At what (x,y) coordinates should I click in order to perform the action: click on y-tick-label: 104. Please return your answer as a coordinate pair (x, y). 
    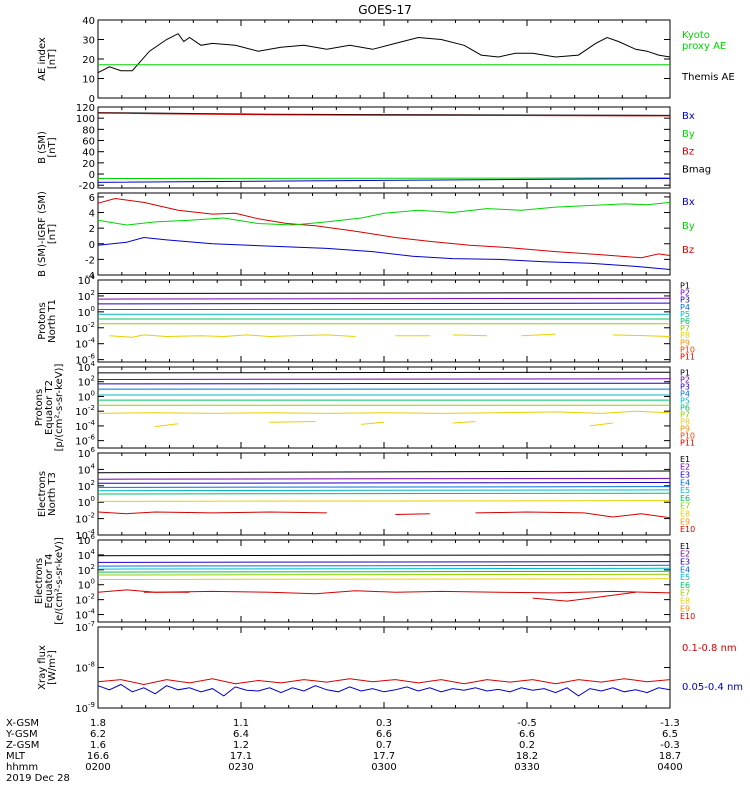
    Looking at the image, I should click on (87, 280).